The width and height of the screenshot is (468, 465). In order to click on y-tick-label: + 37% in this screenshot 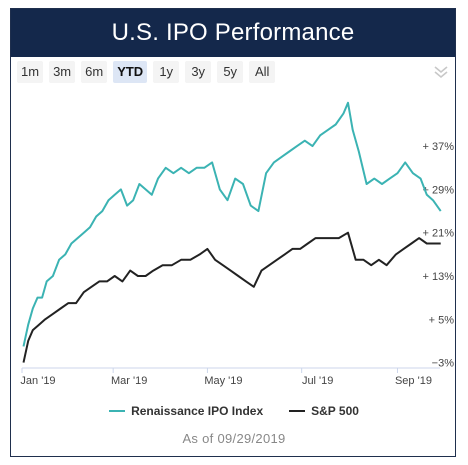, I will do `click(439, 147)`.